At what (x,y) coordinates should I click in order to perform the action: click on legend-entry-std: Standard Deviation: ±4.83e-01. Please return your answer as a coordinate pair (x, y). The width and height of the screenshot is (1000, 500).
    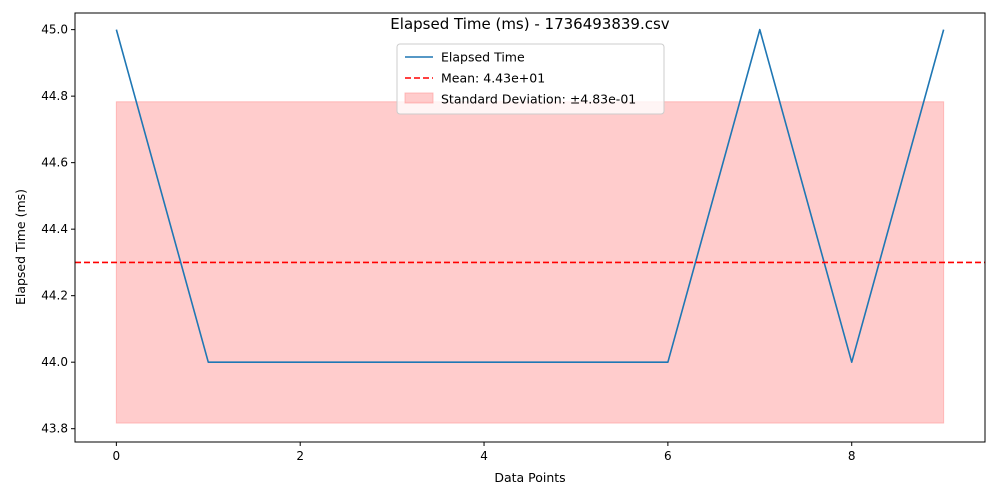
    Looking at the image, I should click on (538, 99).